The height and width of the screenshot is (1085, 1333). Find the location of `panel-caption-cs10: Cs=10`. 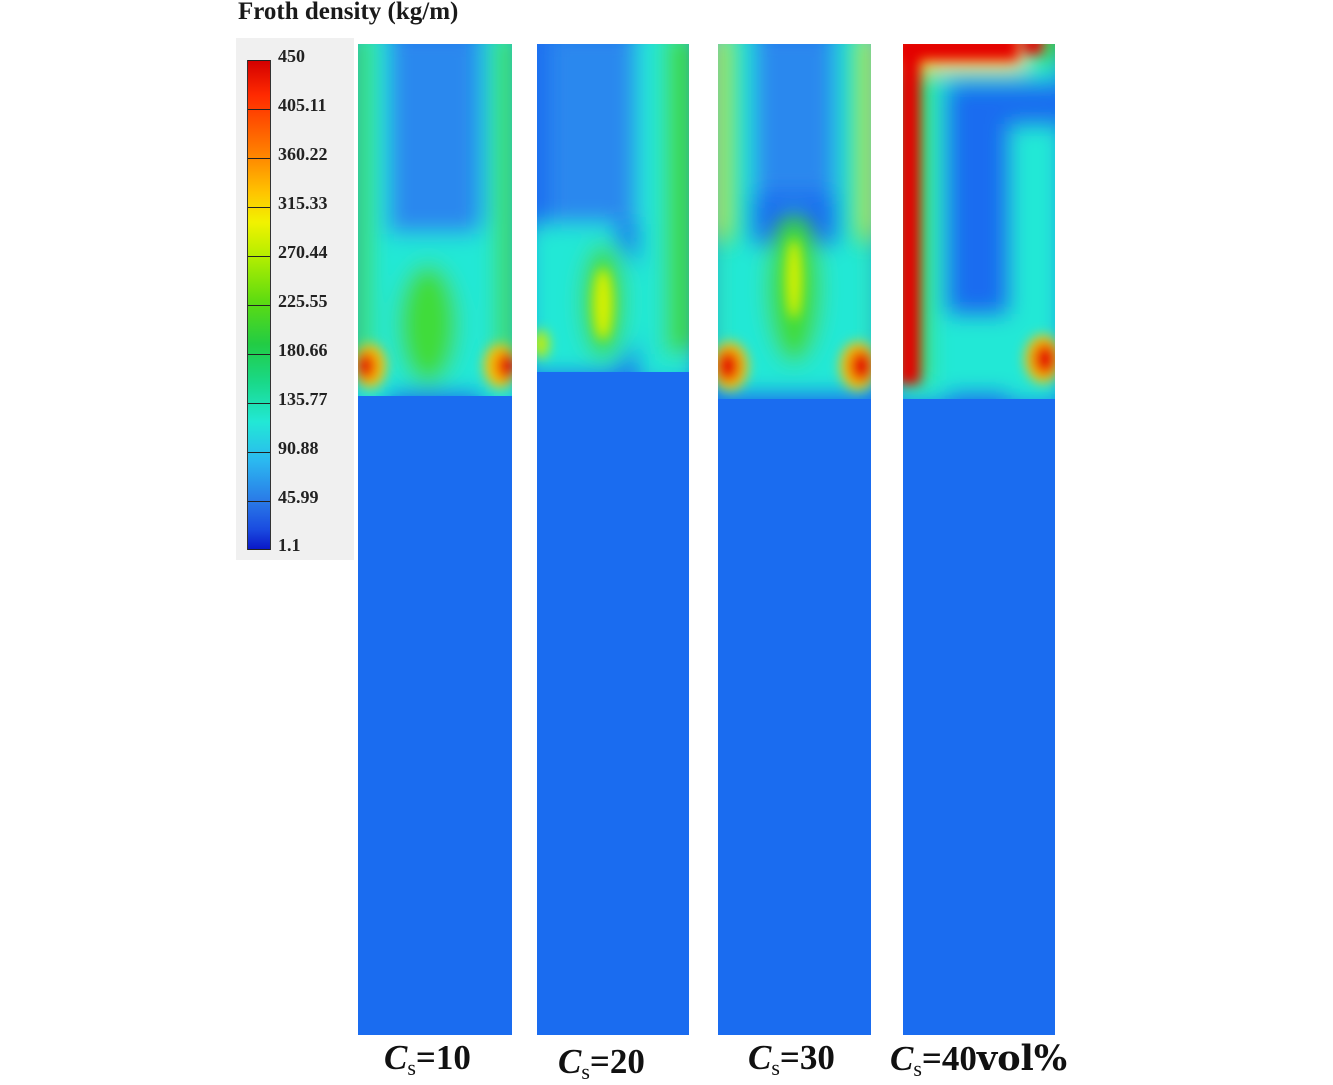

panel-caption-cs10: Cs=10 is located at coordinates (427, 1059).